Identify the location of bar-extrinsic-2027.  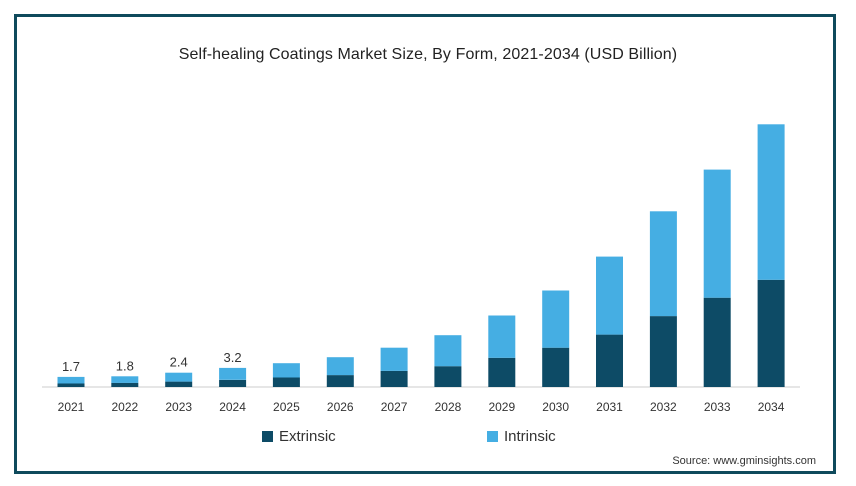
(394, 378).